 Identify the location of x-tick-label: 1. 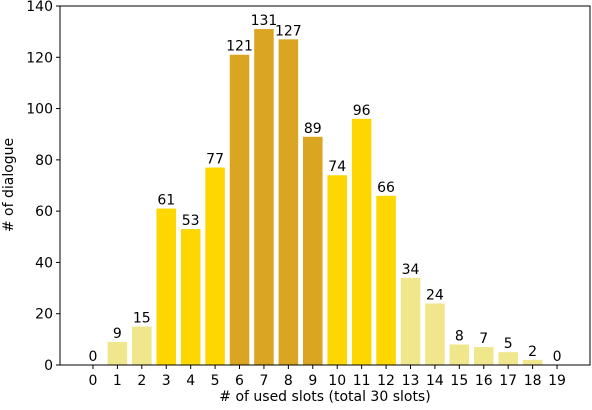
(117, 381).